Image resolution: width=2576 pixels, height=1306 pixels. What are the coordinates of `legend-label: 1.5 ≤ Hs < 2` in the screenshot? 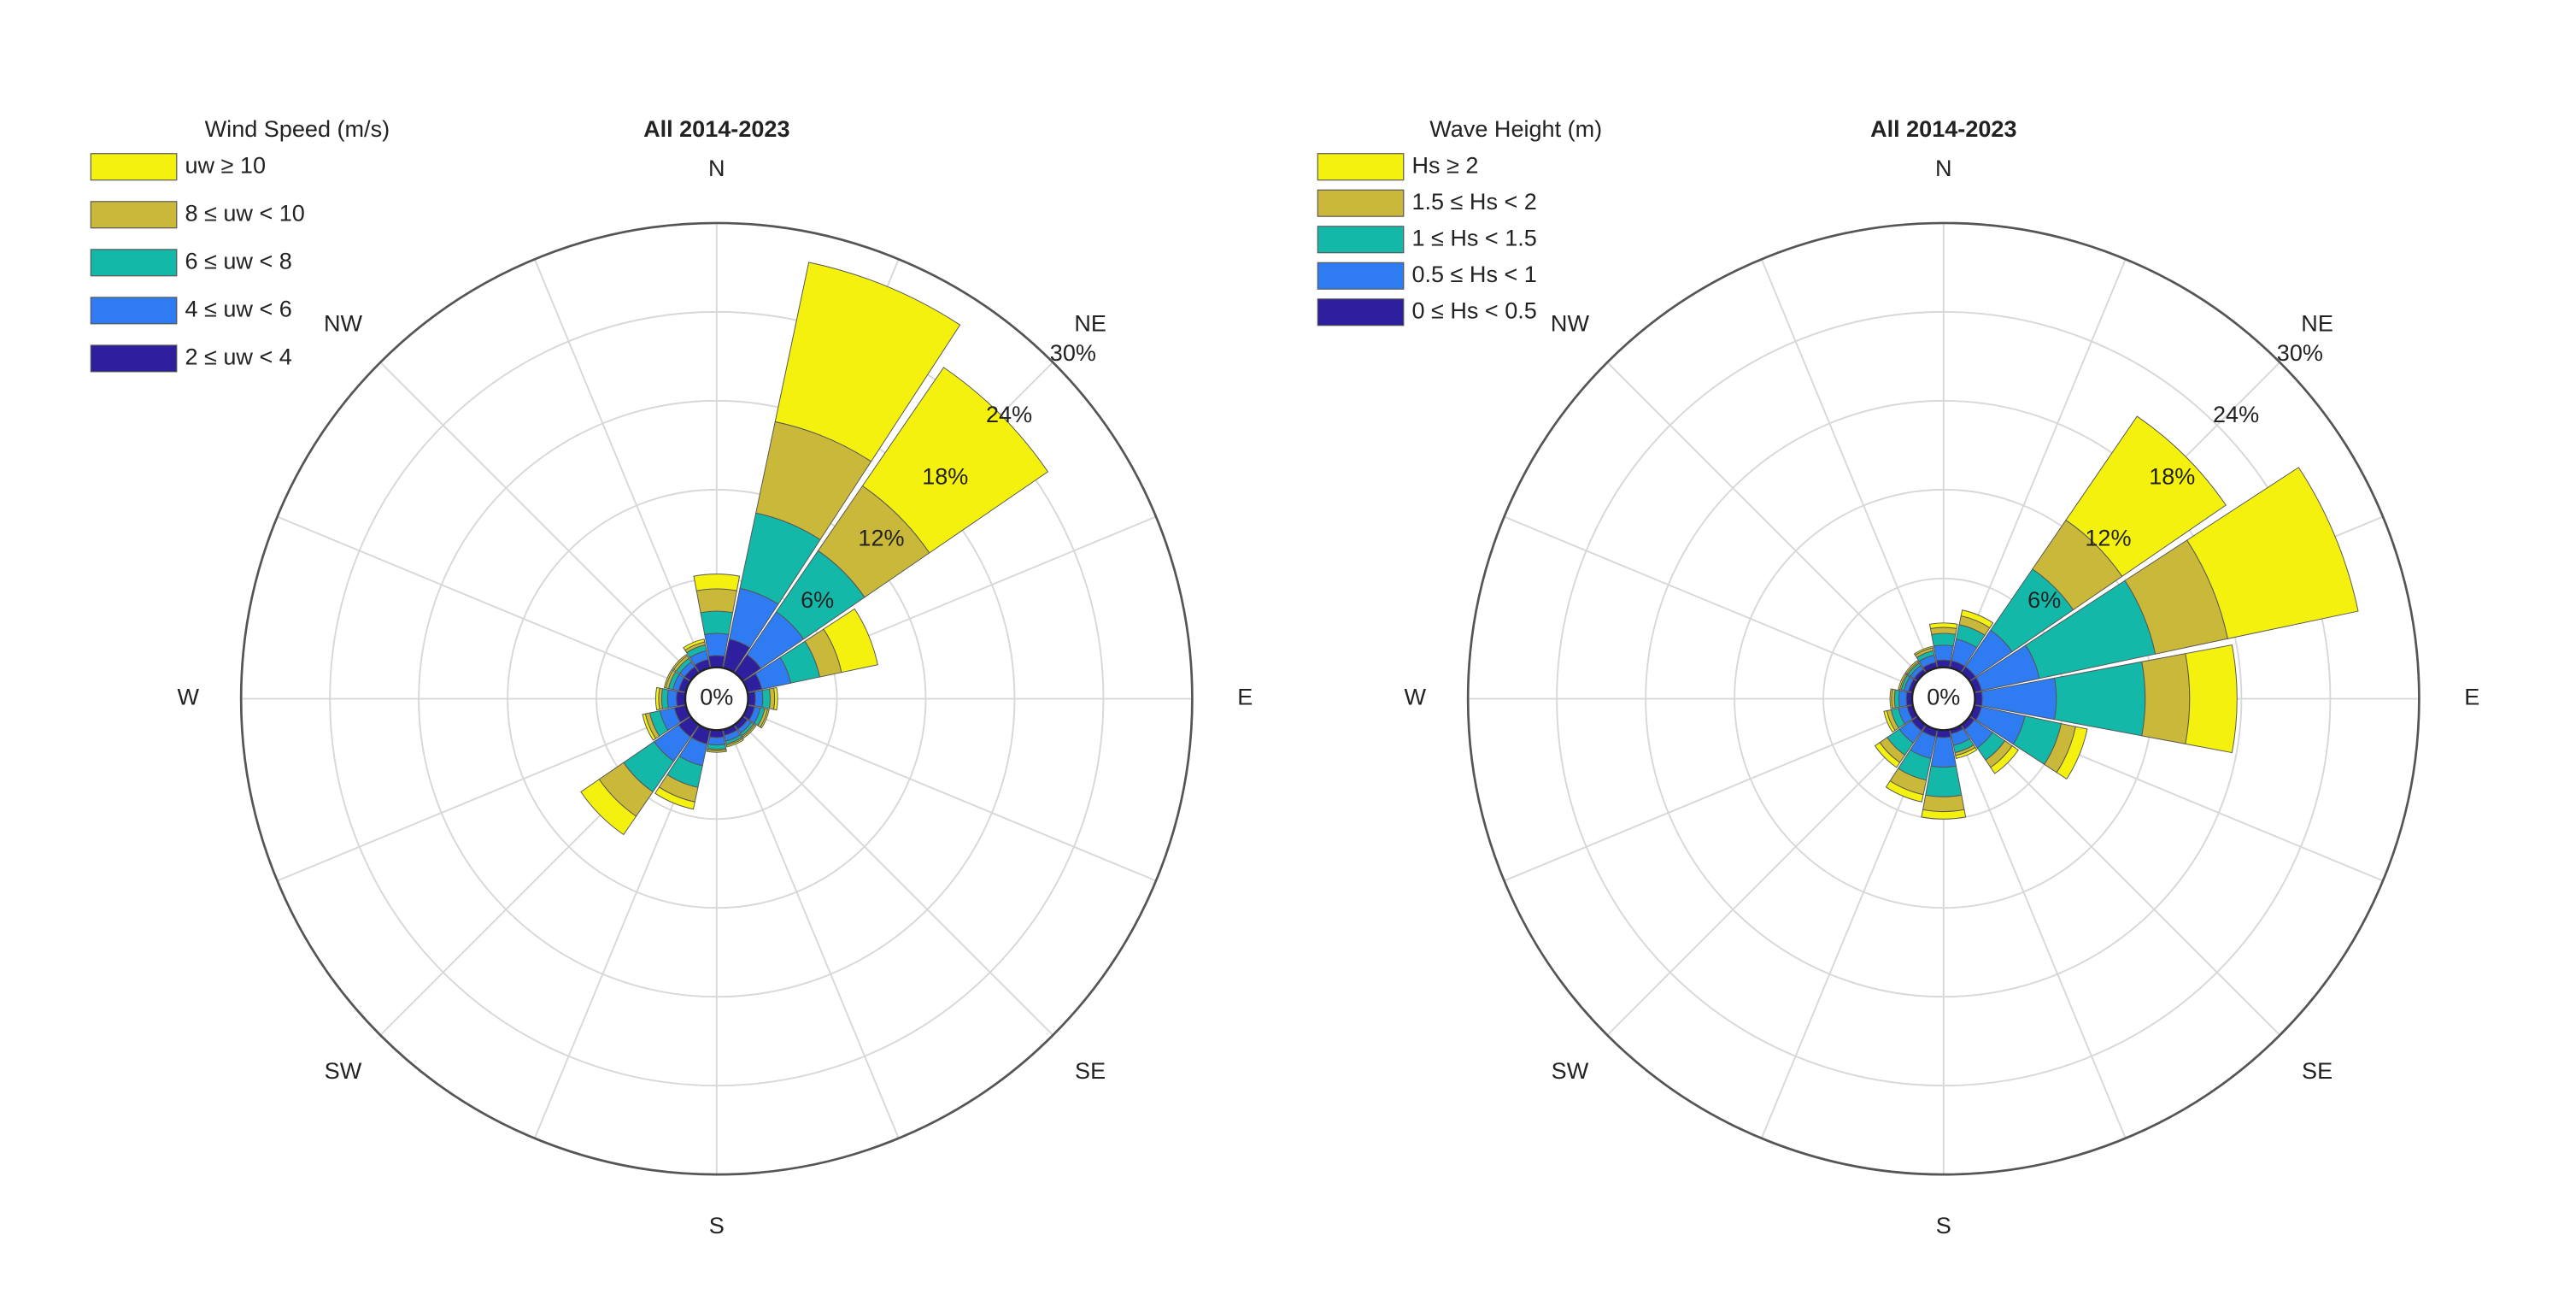 It's located at (1473, 202).